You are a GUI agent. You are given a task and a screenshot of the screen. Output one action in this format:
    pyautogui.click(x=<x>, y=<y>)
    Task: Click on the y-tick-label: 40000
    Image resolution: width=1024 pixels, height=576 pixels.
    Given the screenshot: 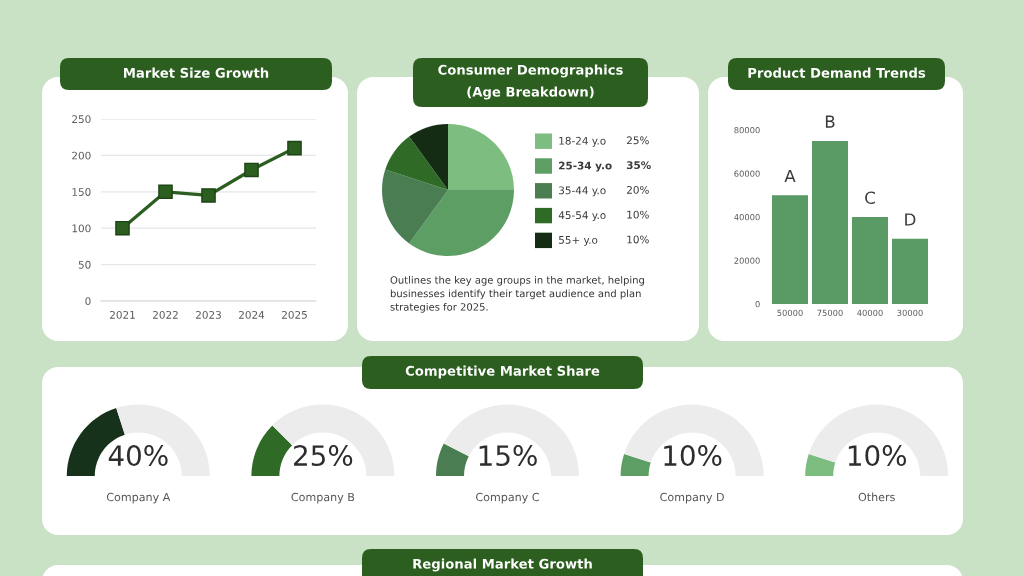 What is the action you would take?
    pyautogui.click(x=747, y=217)
    